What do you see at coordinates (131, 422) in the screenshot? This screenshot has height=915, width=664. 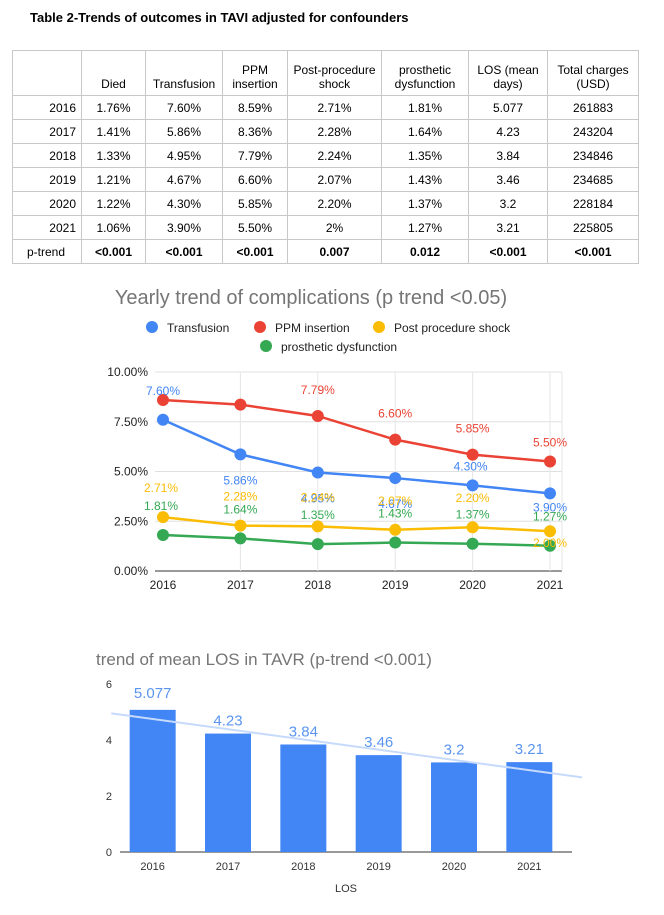 I see `y-tick-label: 7.50%` at bounding box center [131, 422].